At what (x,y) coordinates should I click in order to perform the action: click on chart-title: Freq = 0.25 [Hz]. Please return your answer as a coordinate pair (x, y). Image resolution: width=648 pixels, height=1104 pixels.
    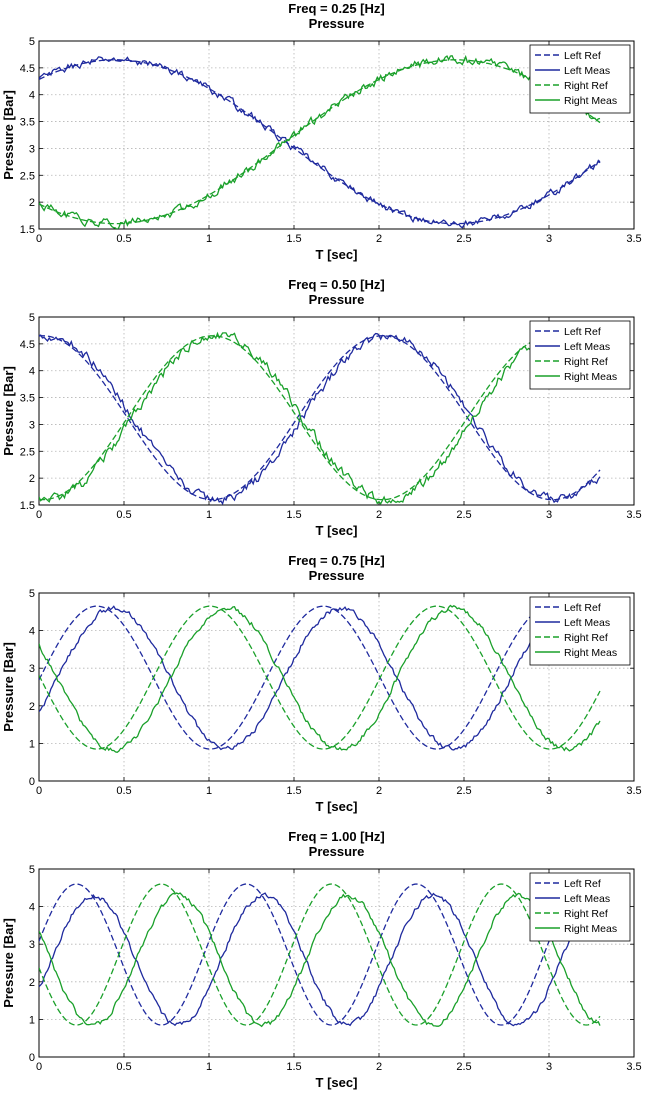
    Looking at the image, I should click on (336, 8).